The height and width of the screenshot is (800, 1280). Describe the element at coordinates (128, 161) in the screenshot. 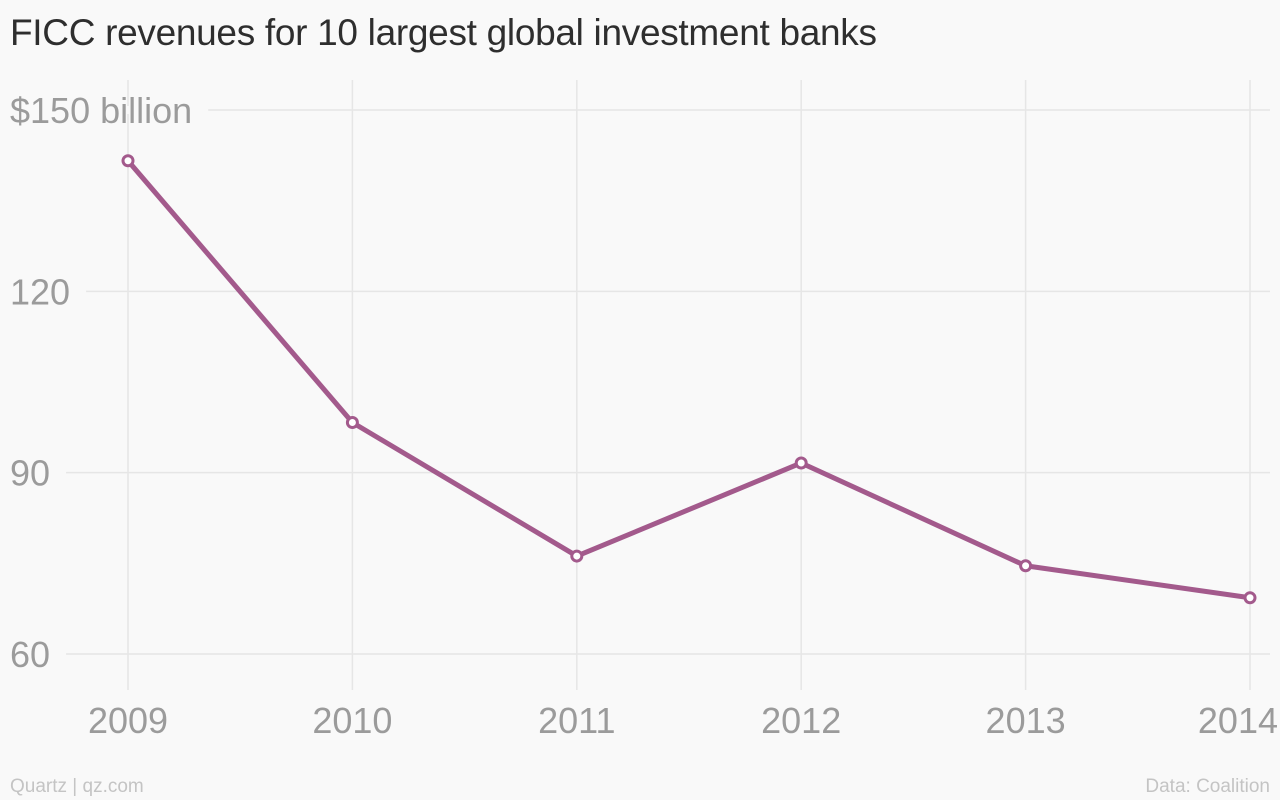

I see `data-point-2009` at that location.